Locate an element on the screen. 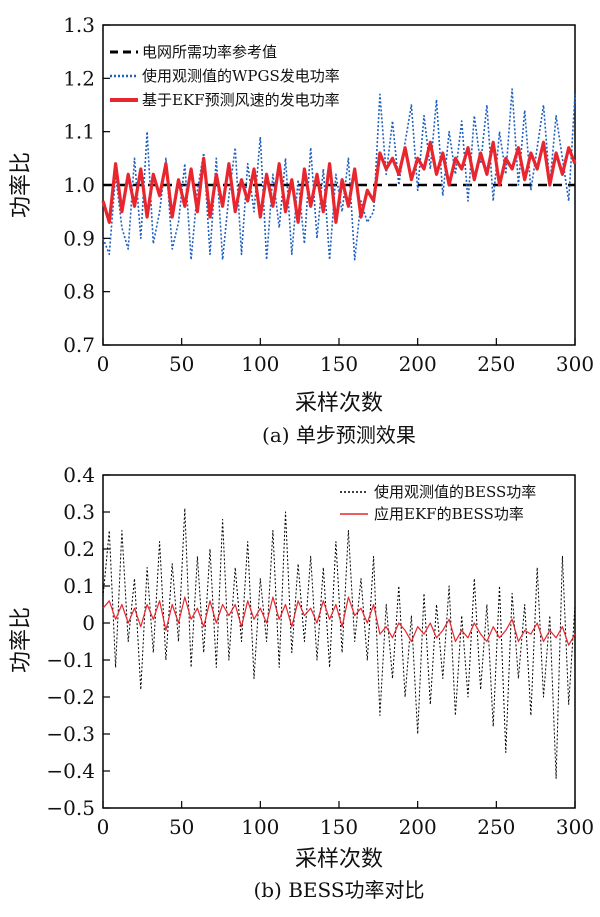 The width and height of the screenshot is (600, 917). y-ticks-a: 0.7 0.8 0.9 1.0 1.1 1.2 1.3 is located at coordinates (86, 185).